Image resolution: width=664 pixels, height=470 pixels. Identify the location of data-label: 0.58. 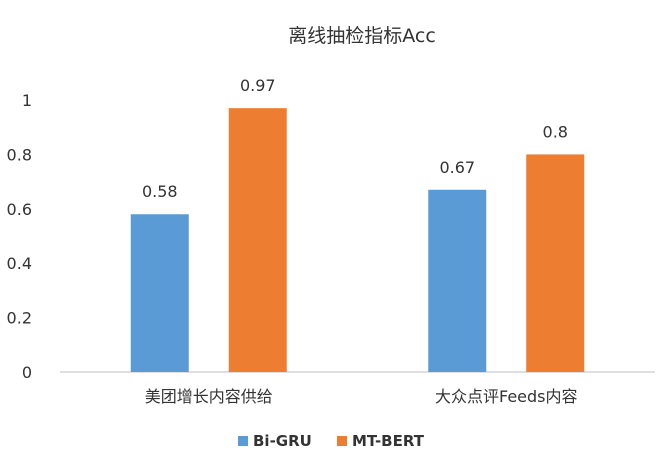
(160, 191).